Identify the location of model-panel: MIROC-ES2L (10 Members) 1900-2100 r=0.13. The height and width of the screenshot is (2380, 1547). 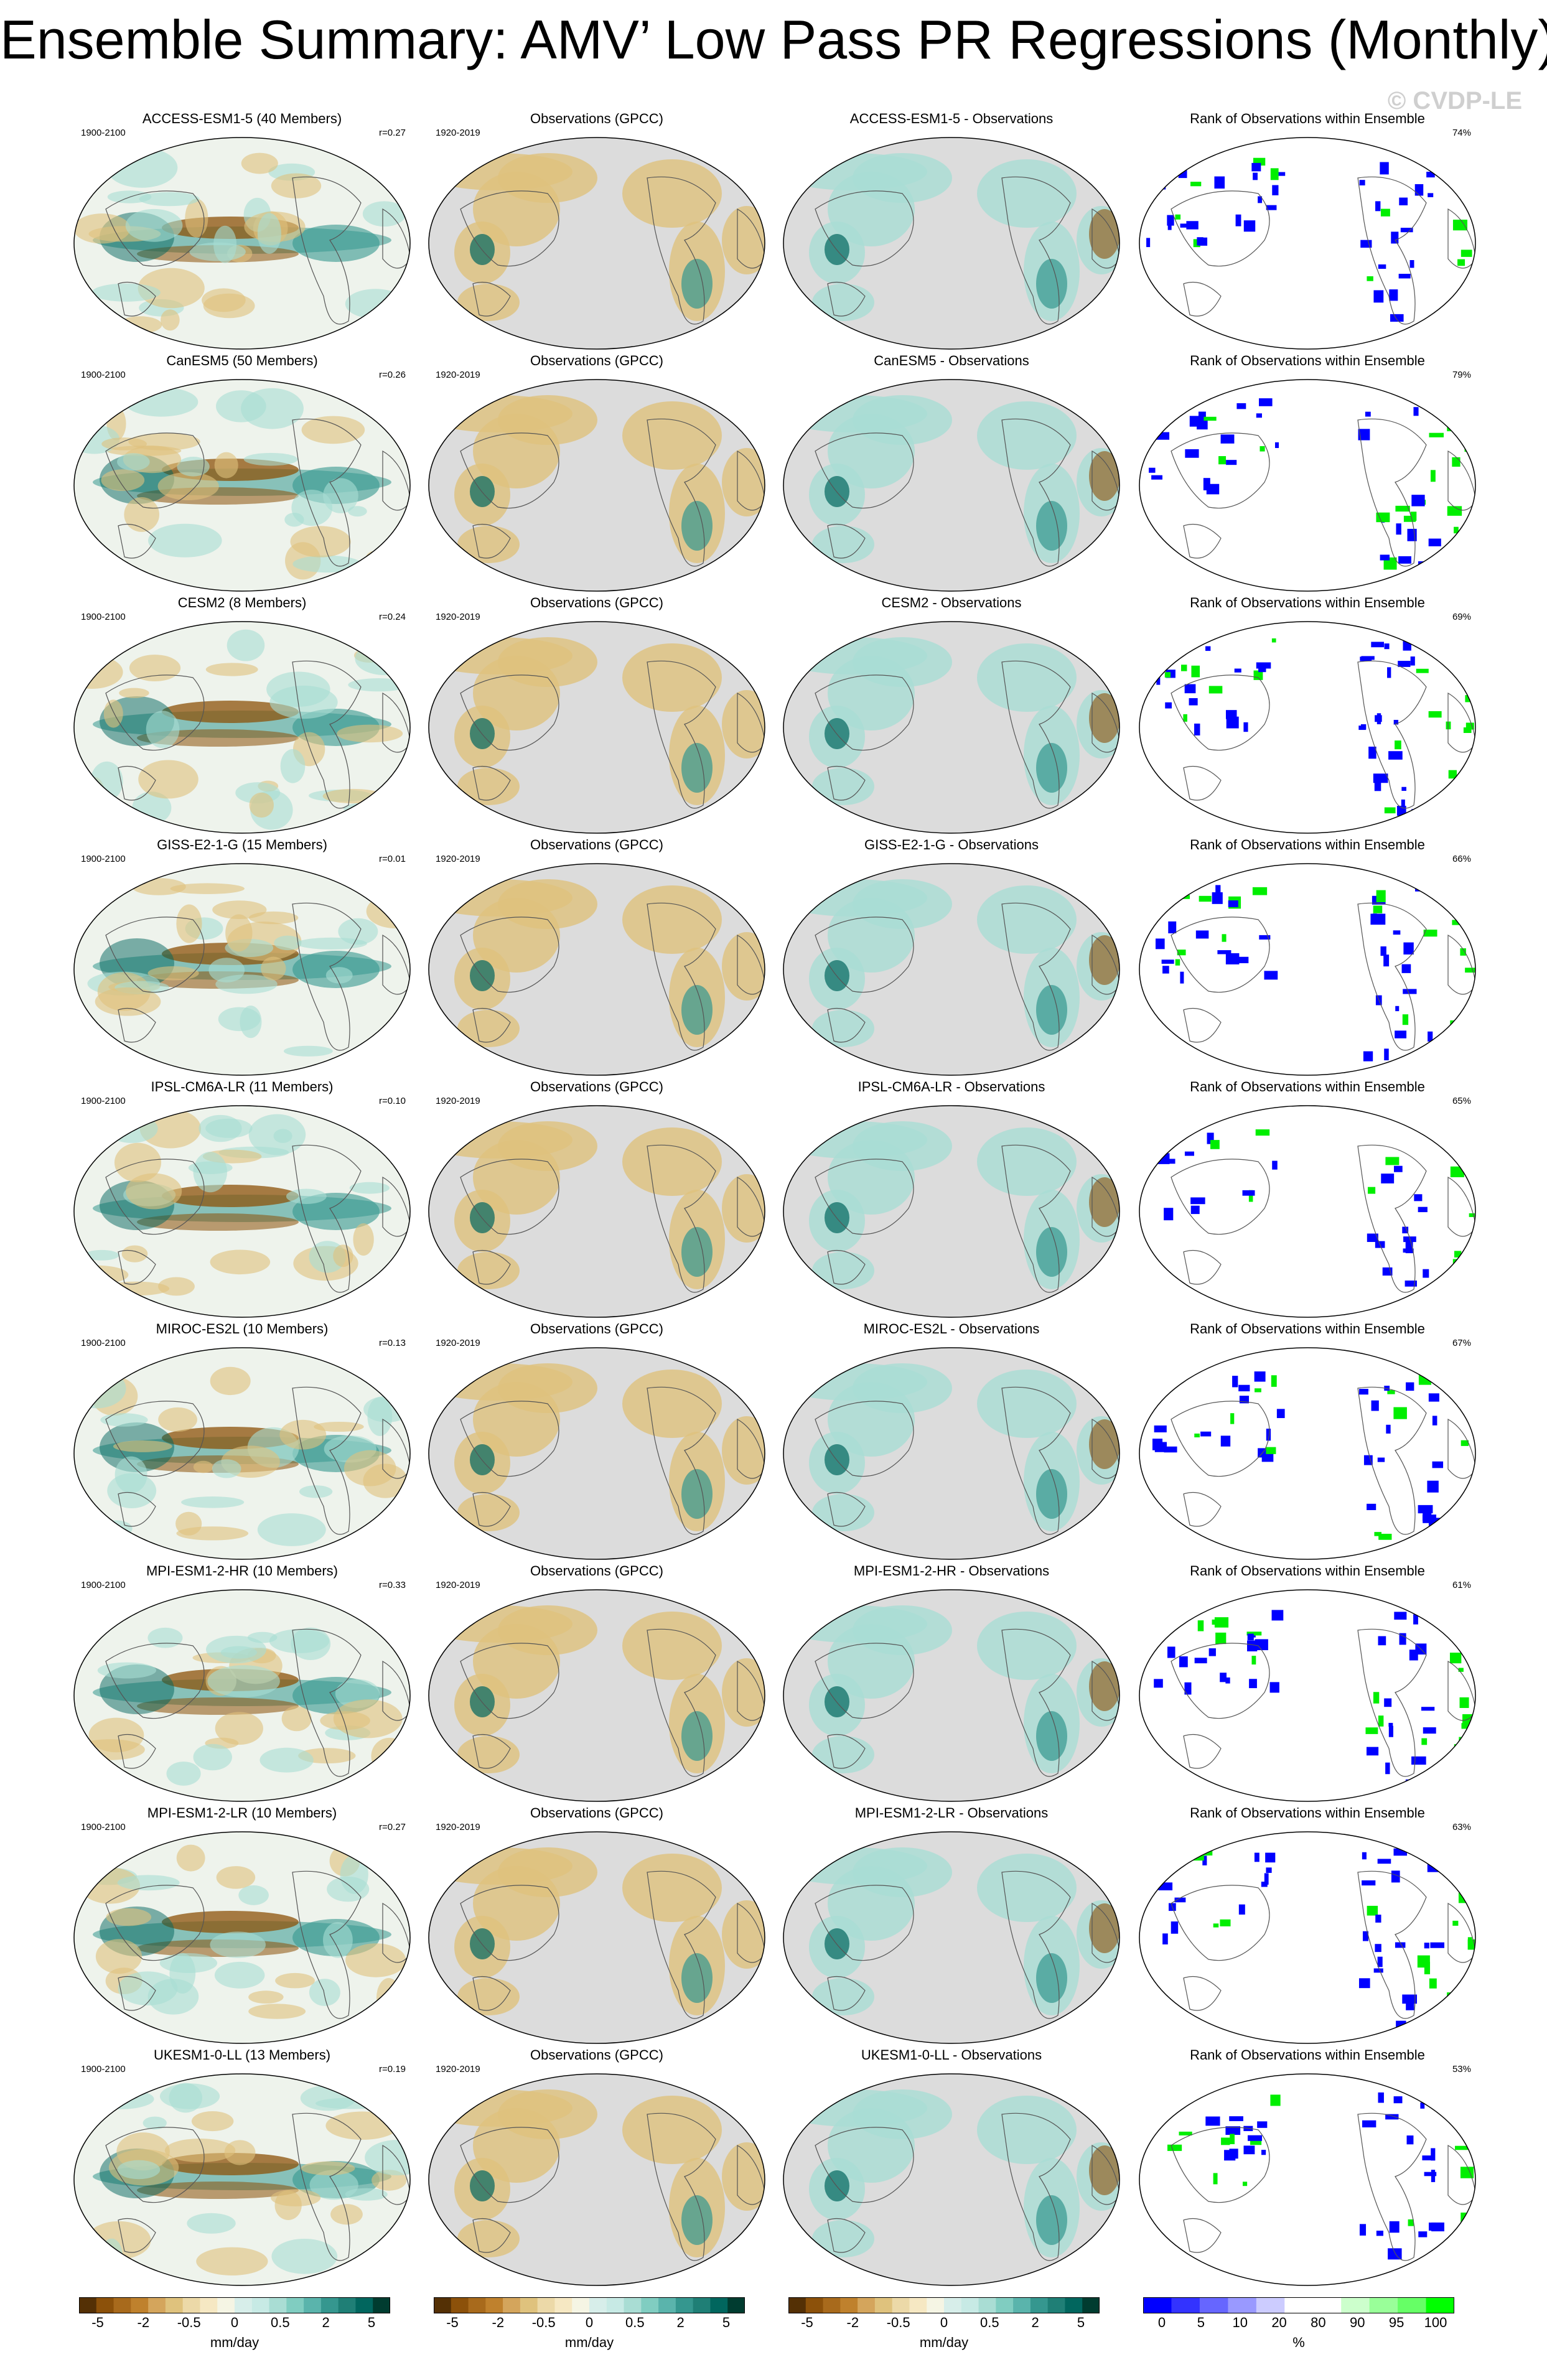
(242, 1442).